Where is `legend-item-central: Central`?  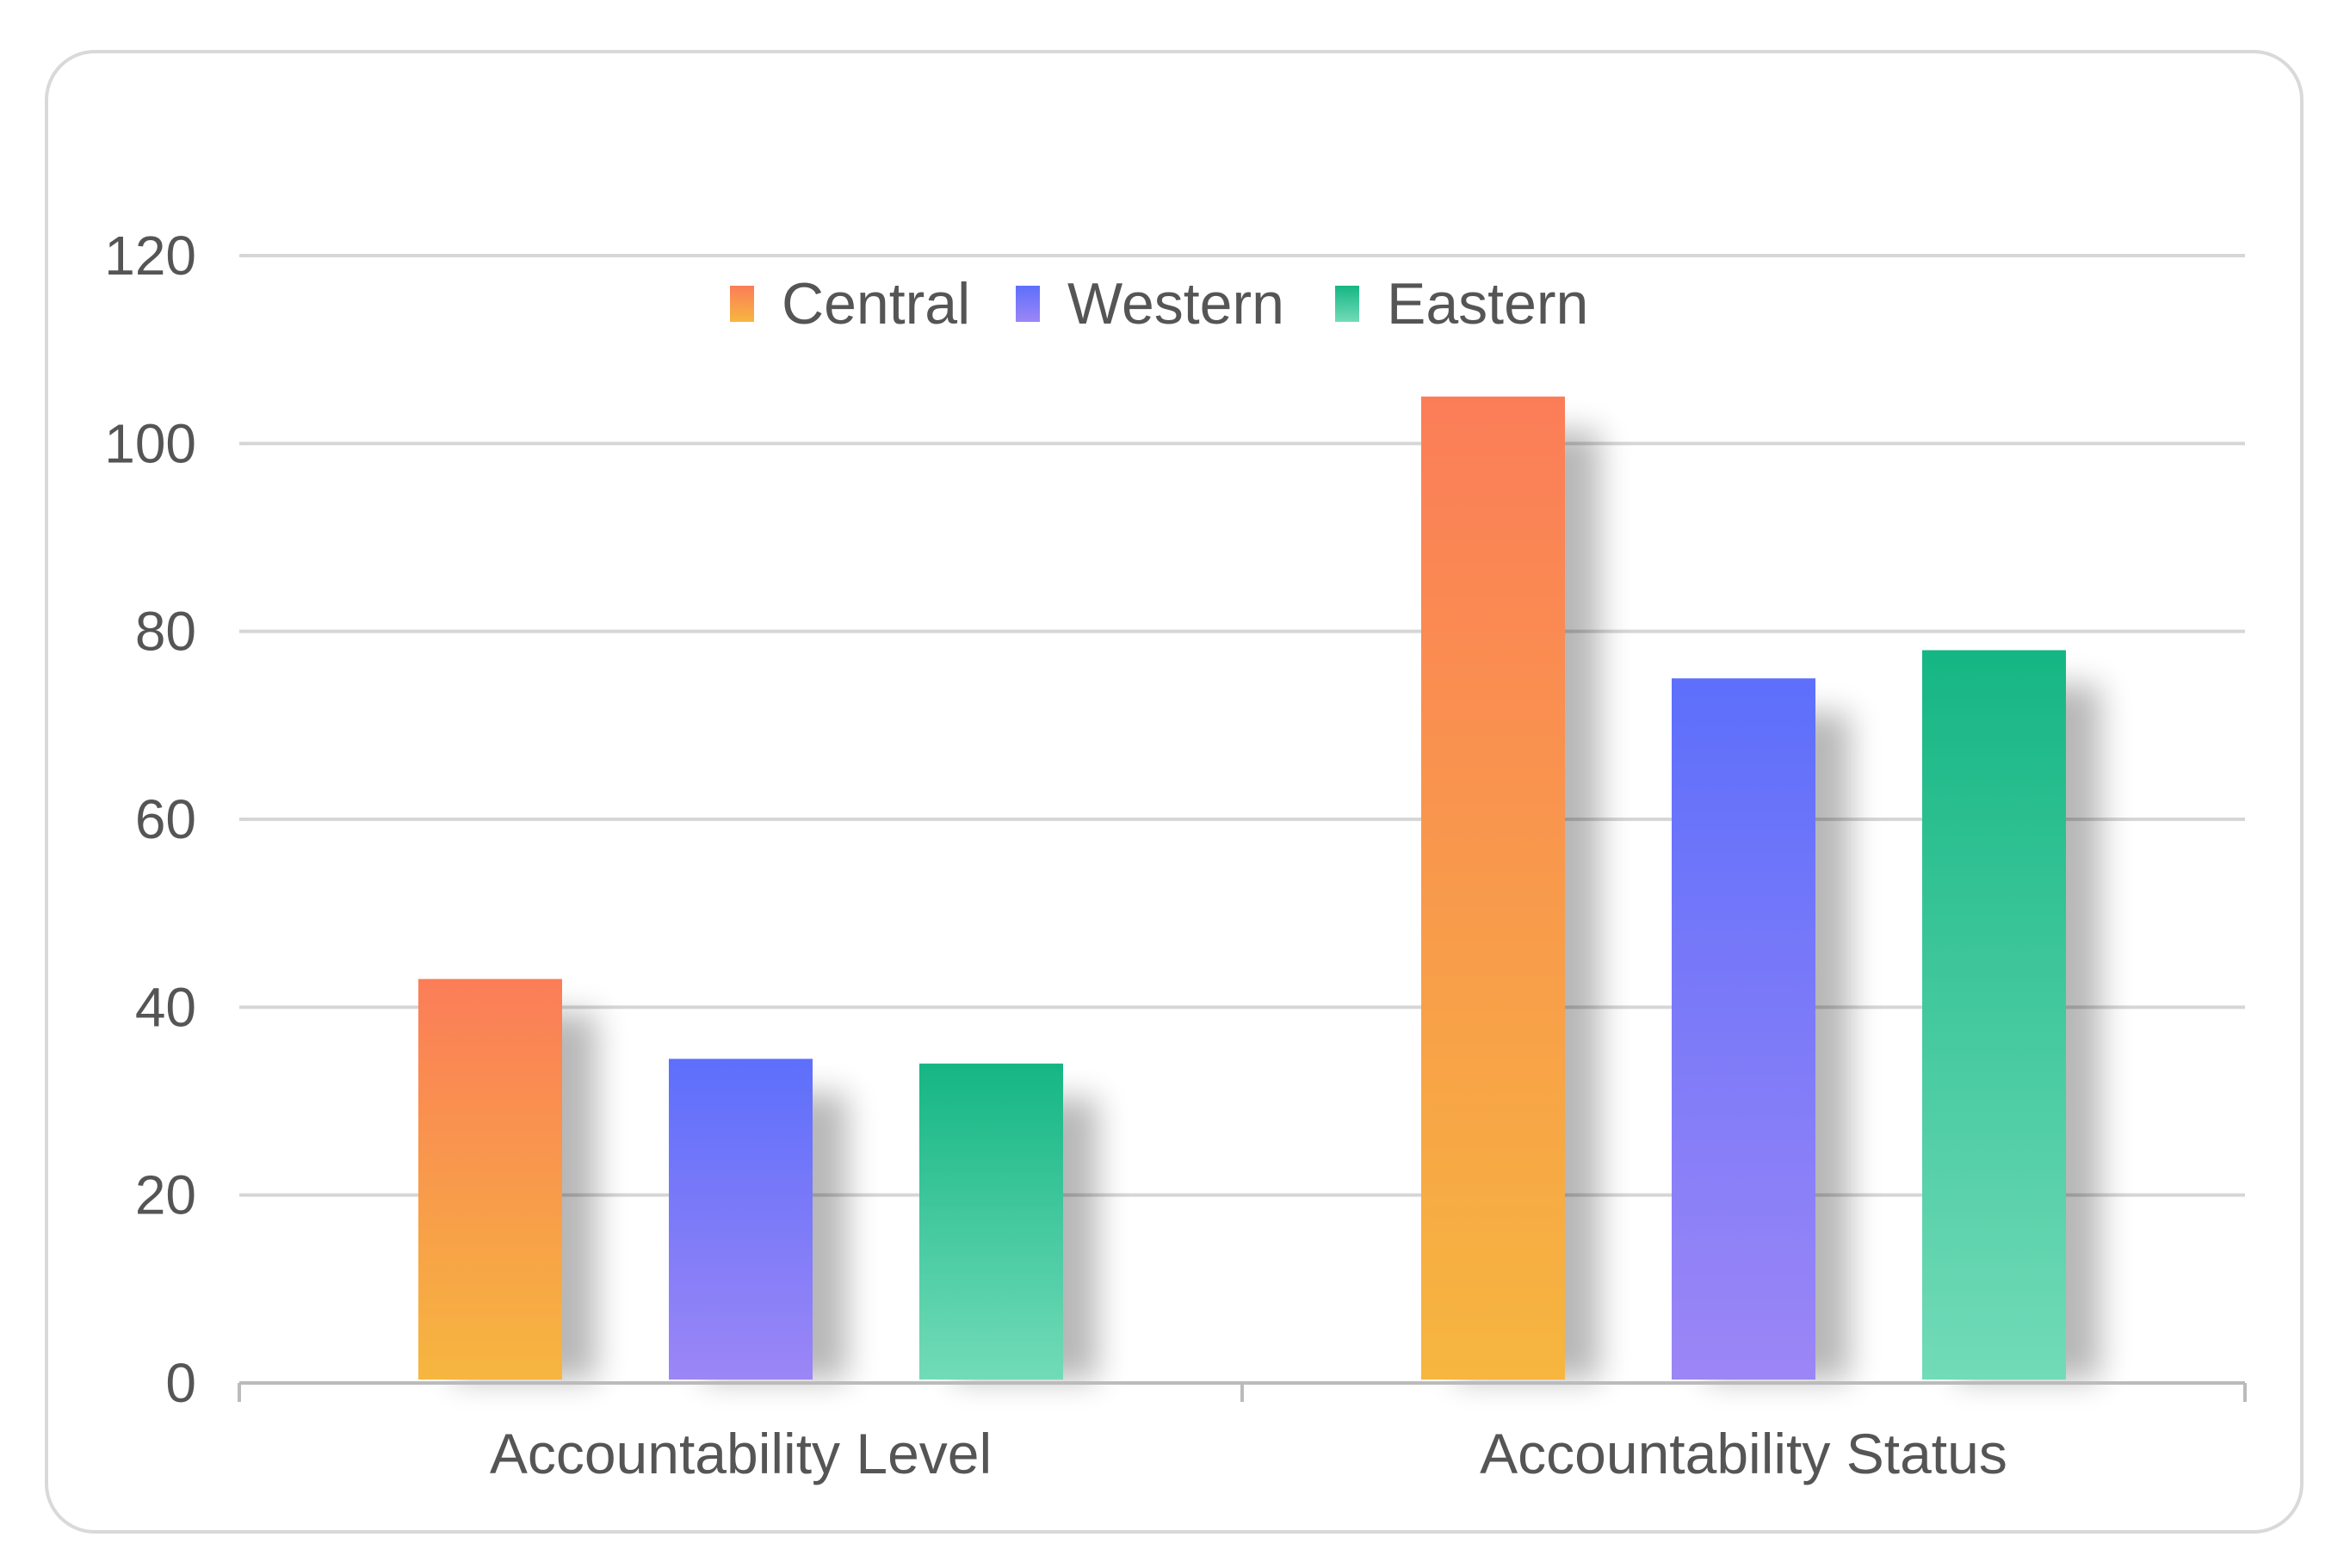 legend-item-central: Central is located at coordinates (850, 304).